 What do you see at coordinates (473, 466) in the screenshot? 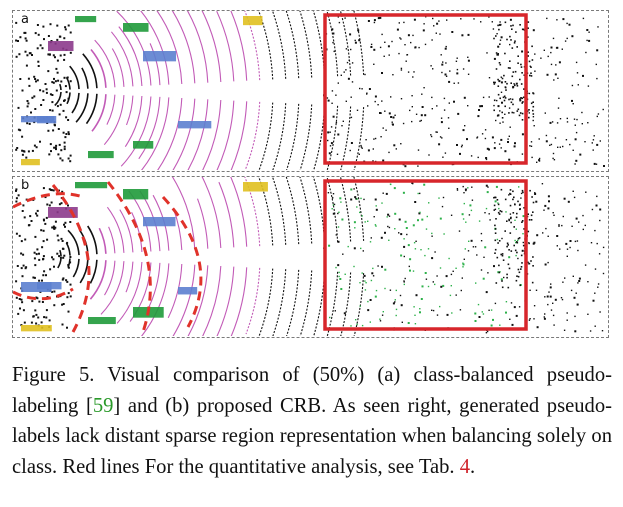
I see `caption-end: .` at bounding box center [473, 466].